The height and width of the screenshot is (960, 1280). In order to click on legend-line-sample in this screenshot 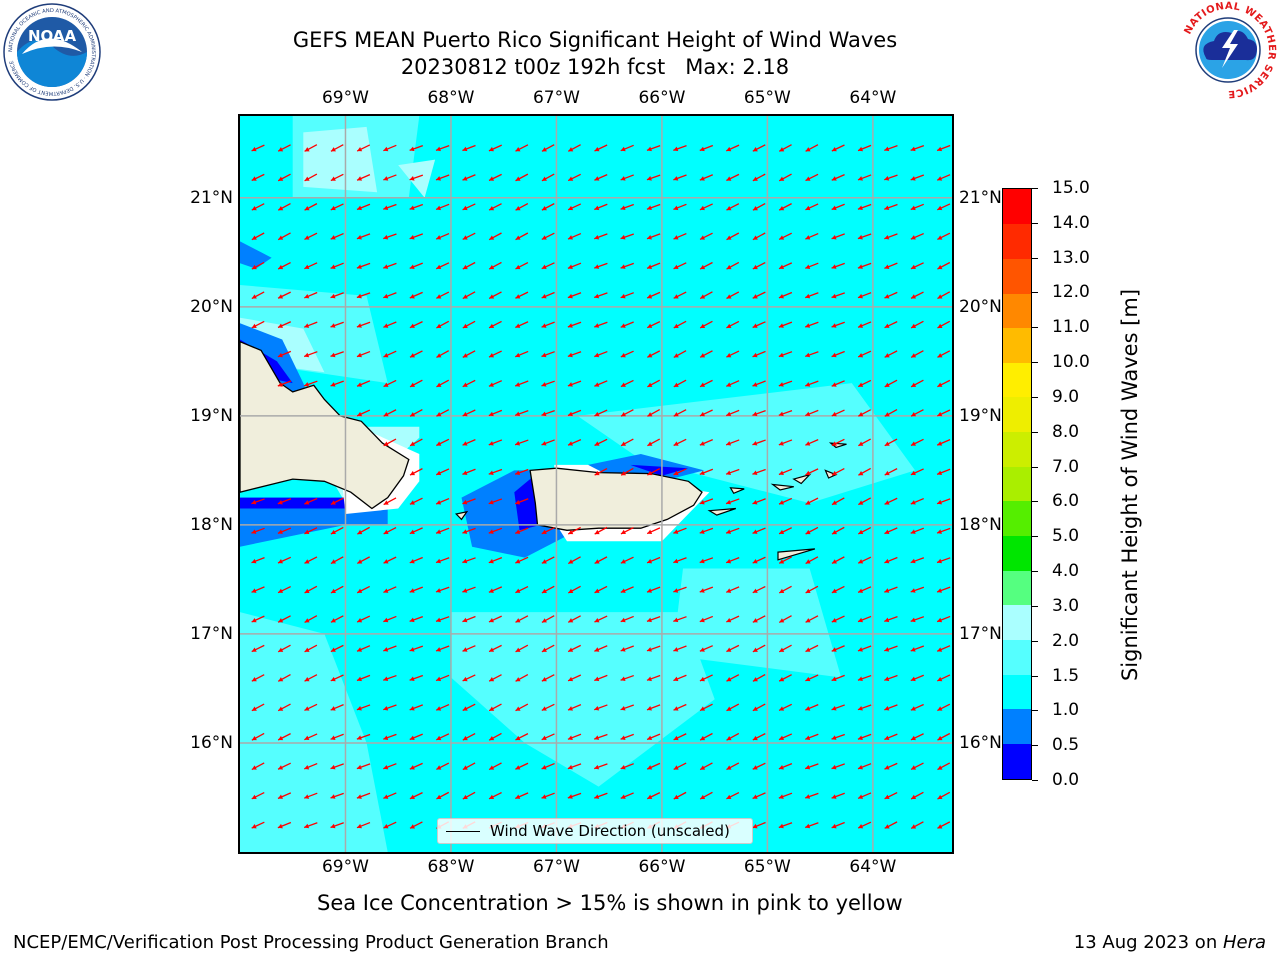, I will do `click(463, 831)`.